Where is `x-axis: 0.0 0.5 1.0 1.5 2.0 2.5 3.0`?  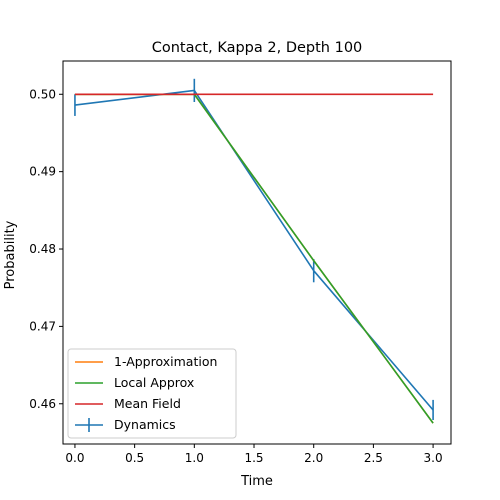 x-axis: 0.0 0.5 1.0 1.5 2.0 2.5 3.0 is located at coordinates (254, 454).